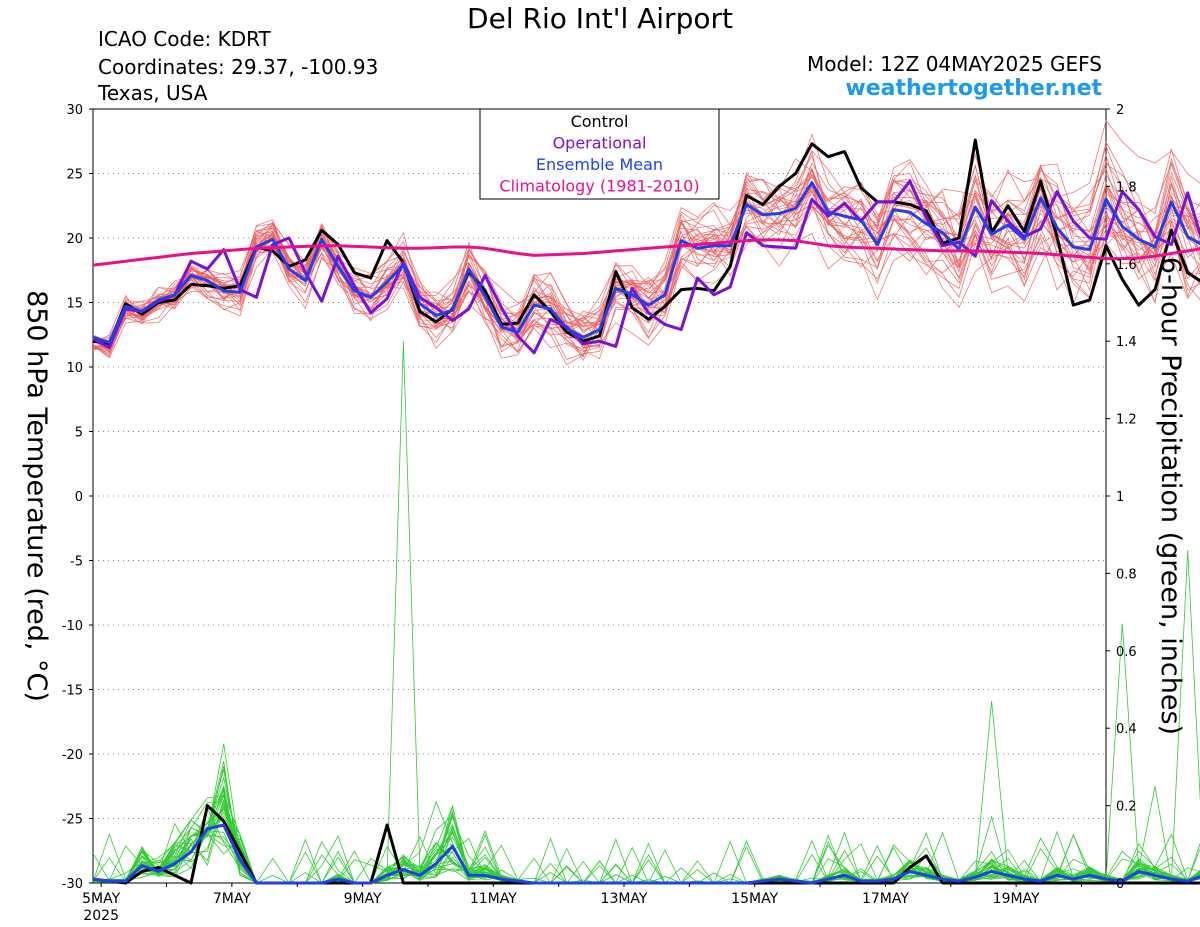 The image size is (1200, 927). Describe the element at coordinates (1120, 884) in the screenshot. I see `y-right-tick-label: 0` at that location.